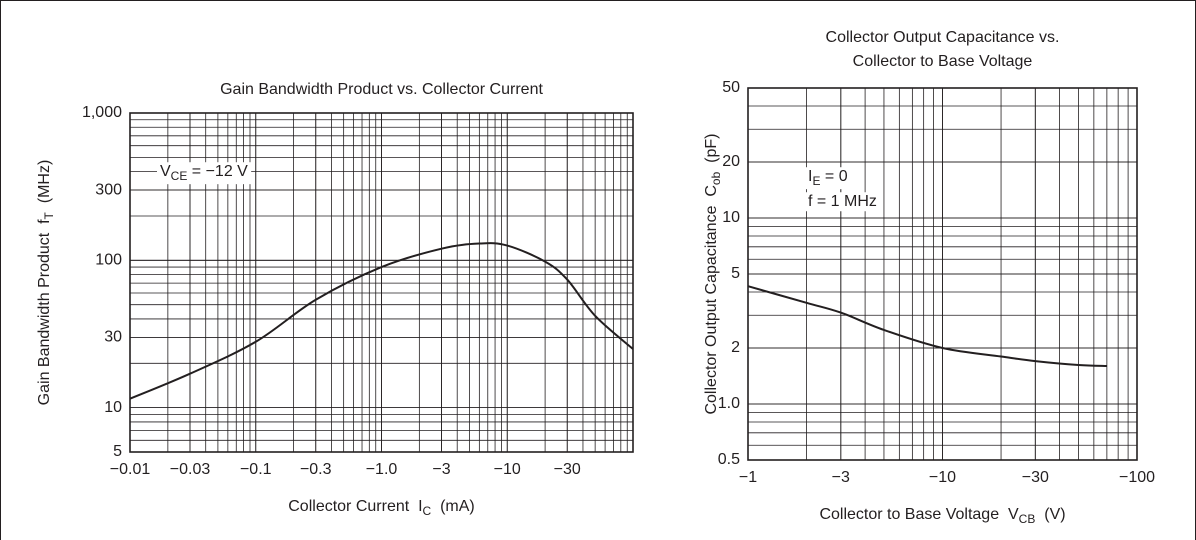 The width and height of the screenshot is (1196, 540). What do you see at coordinates (833, 176) in the screenshot?
I see `annotation-part: = 0` at bounding box center [833, 176].